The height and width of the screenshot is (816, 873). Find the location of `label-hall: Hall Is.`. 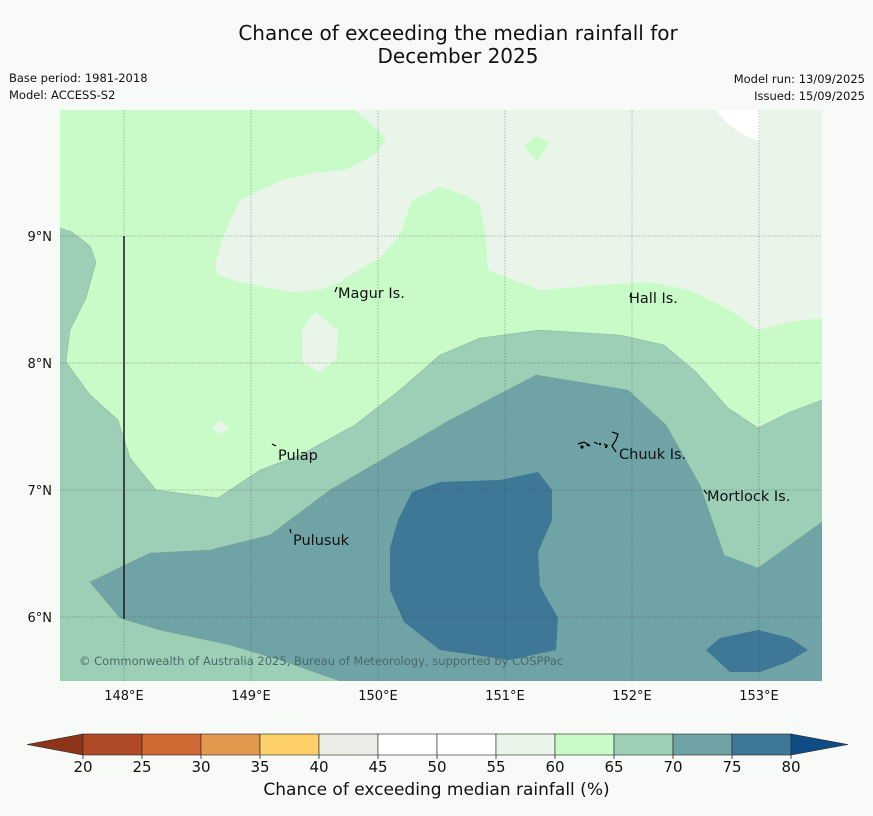

label-hall: Hall Is. is located at coordinates (653, 299).